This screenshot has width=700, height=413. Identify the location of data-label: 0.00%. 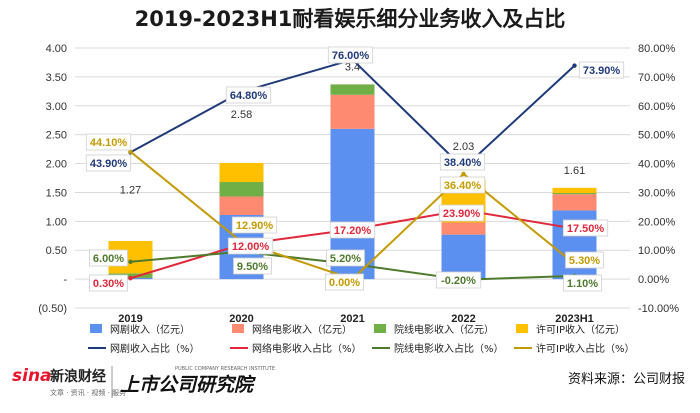
(344, 283).